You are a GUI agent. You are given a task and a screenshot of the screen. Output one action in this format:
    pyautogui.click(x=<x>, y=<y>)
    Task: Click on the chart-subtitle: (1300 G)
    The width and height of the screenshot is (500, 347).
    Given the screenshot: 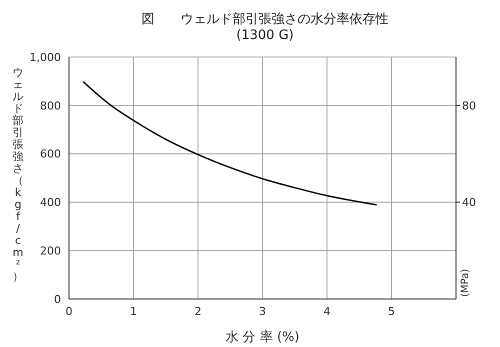 What is the action you would take?
    pyautogui.click(x=265, y=36)
    